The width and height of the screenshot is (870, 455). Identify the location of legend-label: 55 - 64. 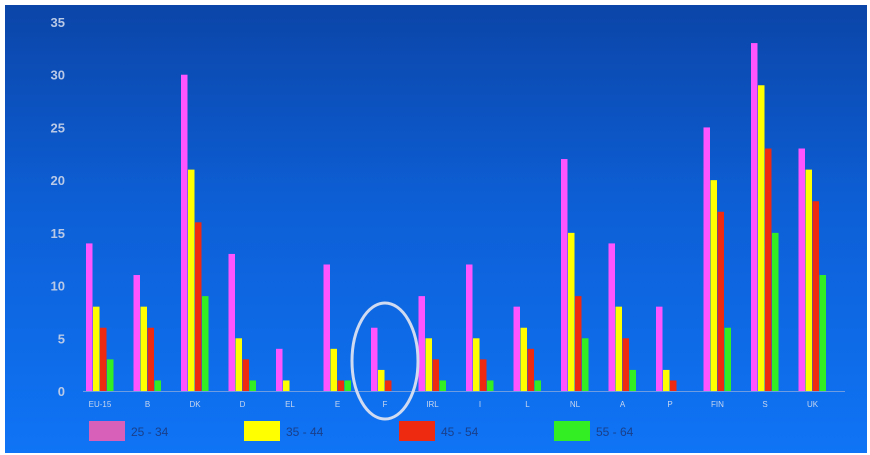
(615, 432).